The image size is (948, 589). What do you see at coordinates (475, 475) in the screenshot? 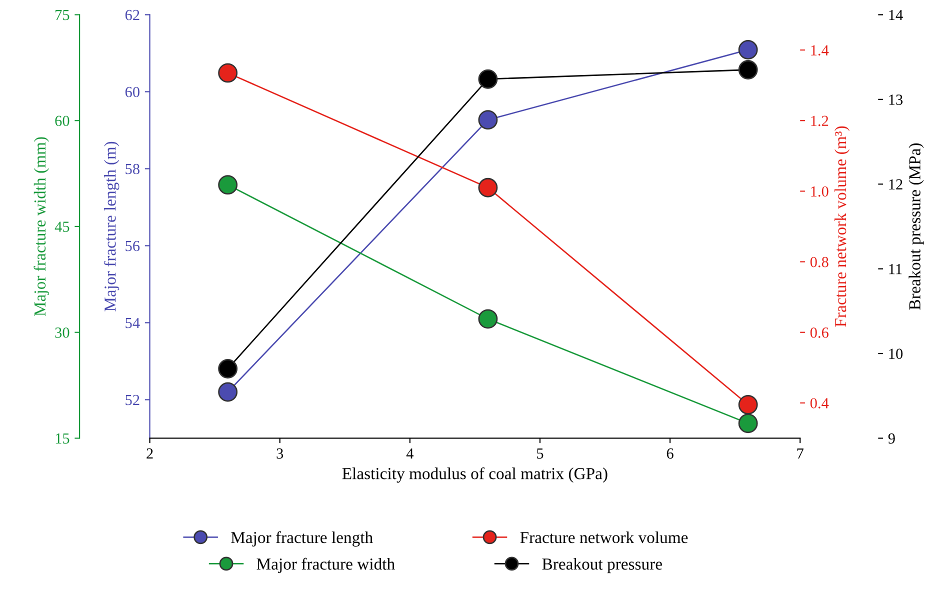
I see `x-axis-title: Elasticity modulus of coal matrix (GPa)` at bounding box center [475, 475].